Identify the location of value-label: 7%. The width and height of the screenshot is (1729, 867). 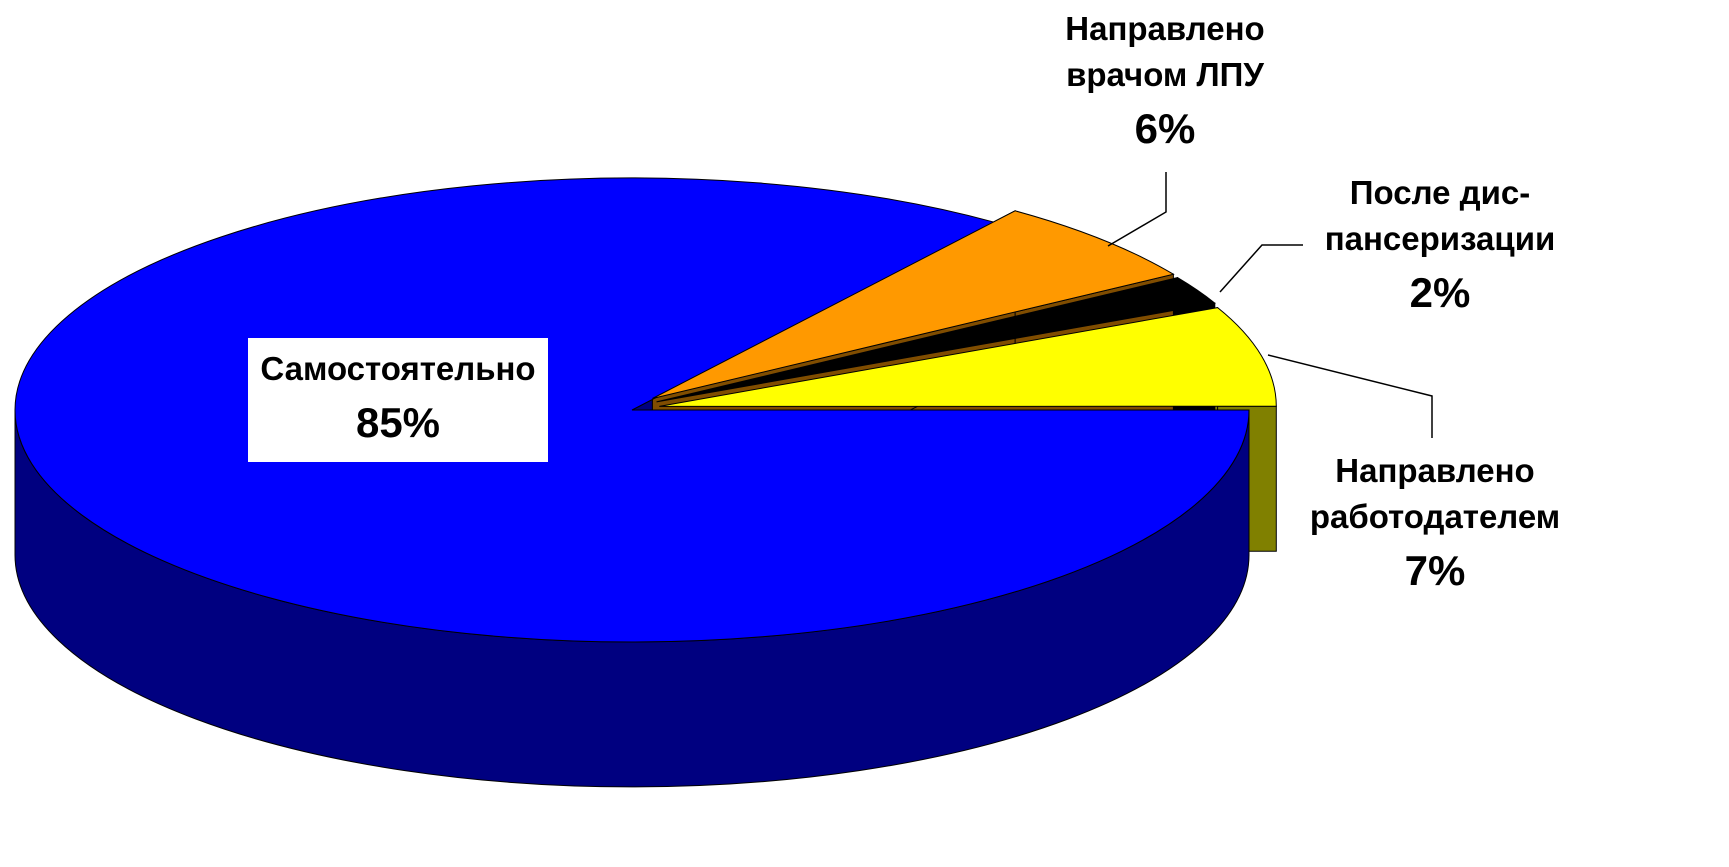
(1435, 570).